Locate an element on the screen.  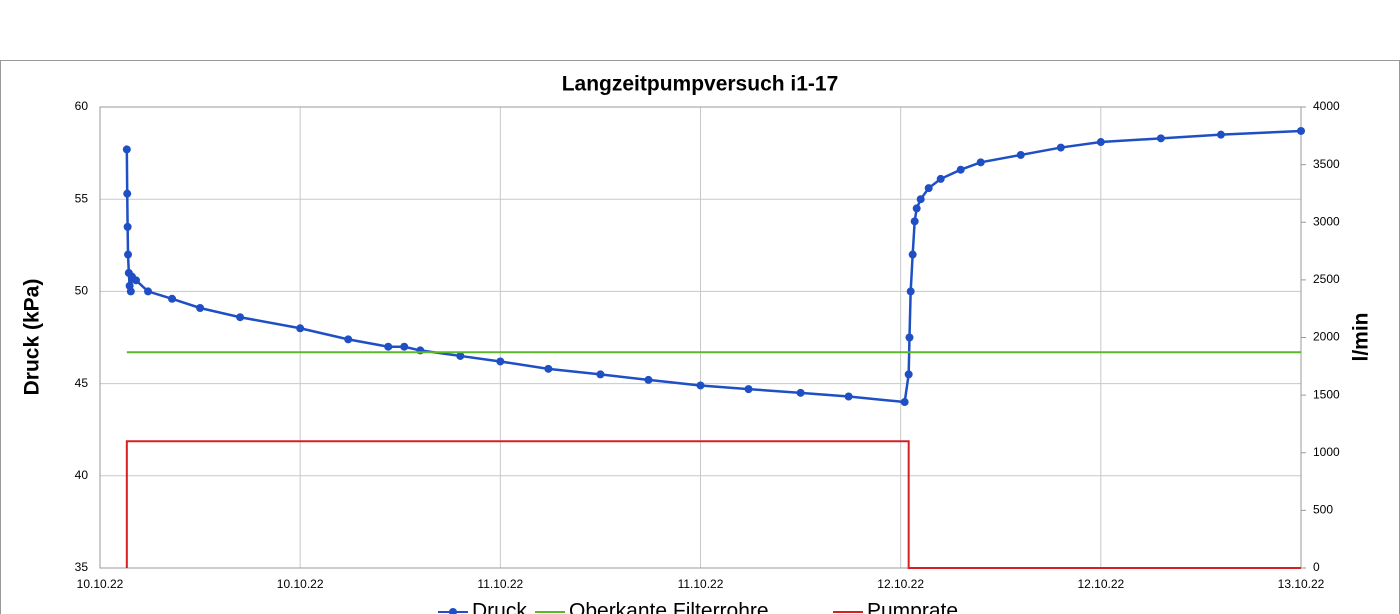
y2-tick-label: 1000 is located at coordinates (1326, 452).